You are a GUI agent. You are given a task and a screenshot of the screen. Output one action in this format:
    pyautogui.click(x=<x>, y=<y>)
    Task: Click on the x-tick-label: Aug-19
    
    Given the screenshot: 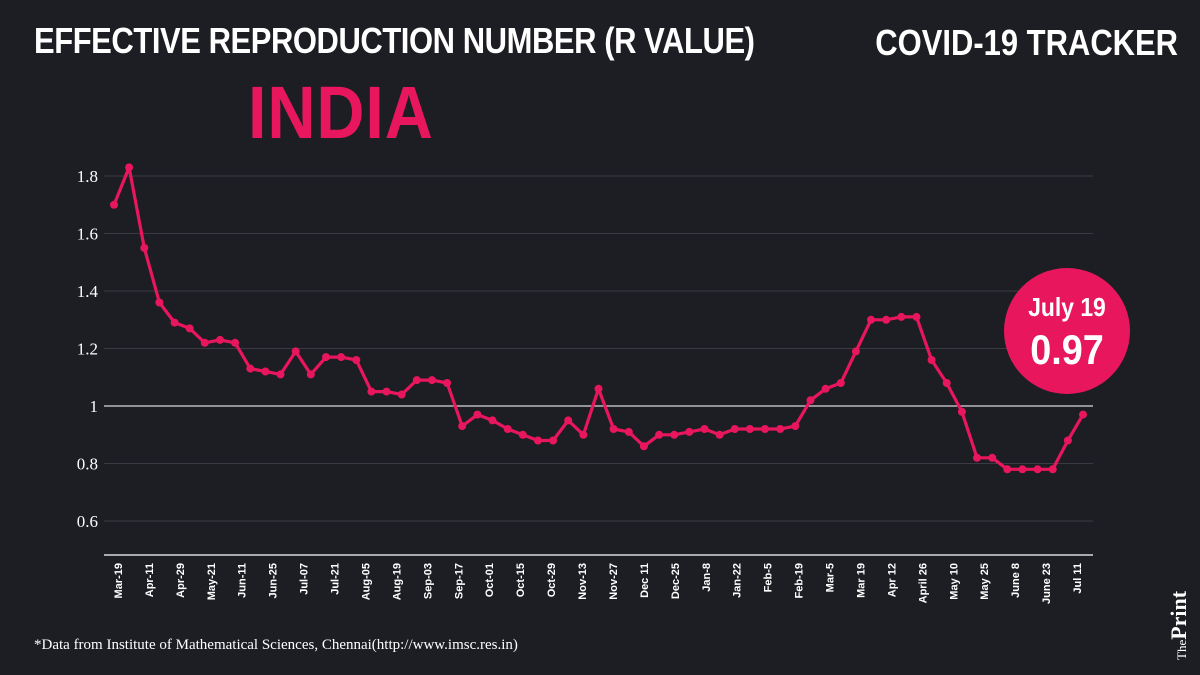 What is the action you would take?
    pyautogui.click(x=397, y=581)
    